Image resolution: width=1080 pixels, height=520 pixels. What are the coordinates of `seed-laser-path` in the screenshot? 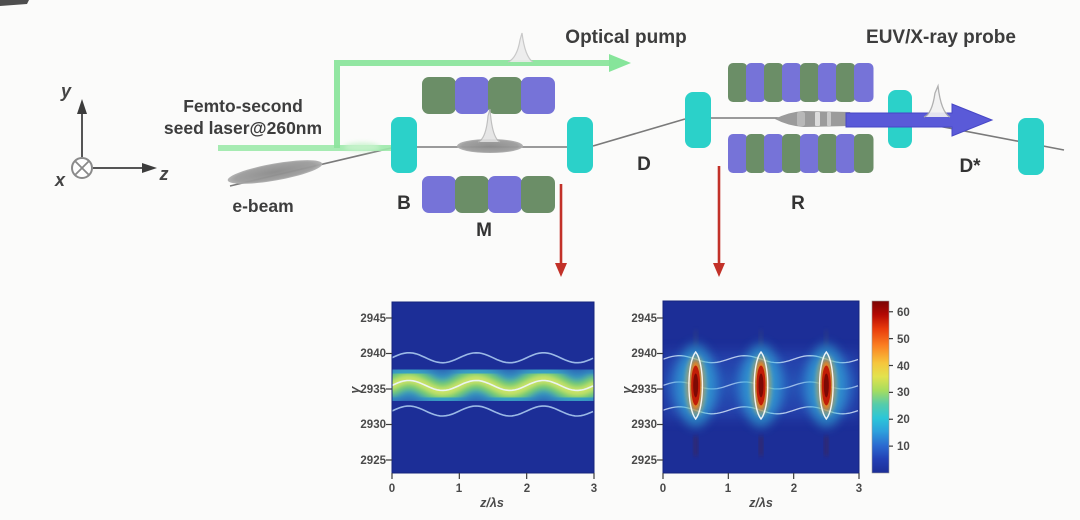 It's located at (424, 92).